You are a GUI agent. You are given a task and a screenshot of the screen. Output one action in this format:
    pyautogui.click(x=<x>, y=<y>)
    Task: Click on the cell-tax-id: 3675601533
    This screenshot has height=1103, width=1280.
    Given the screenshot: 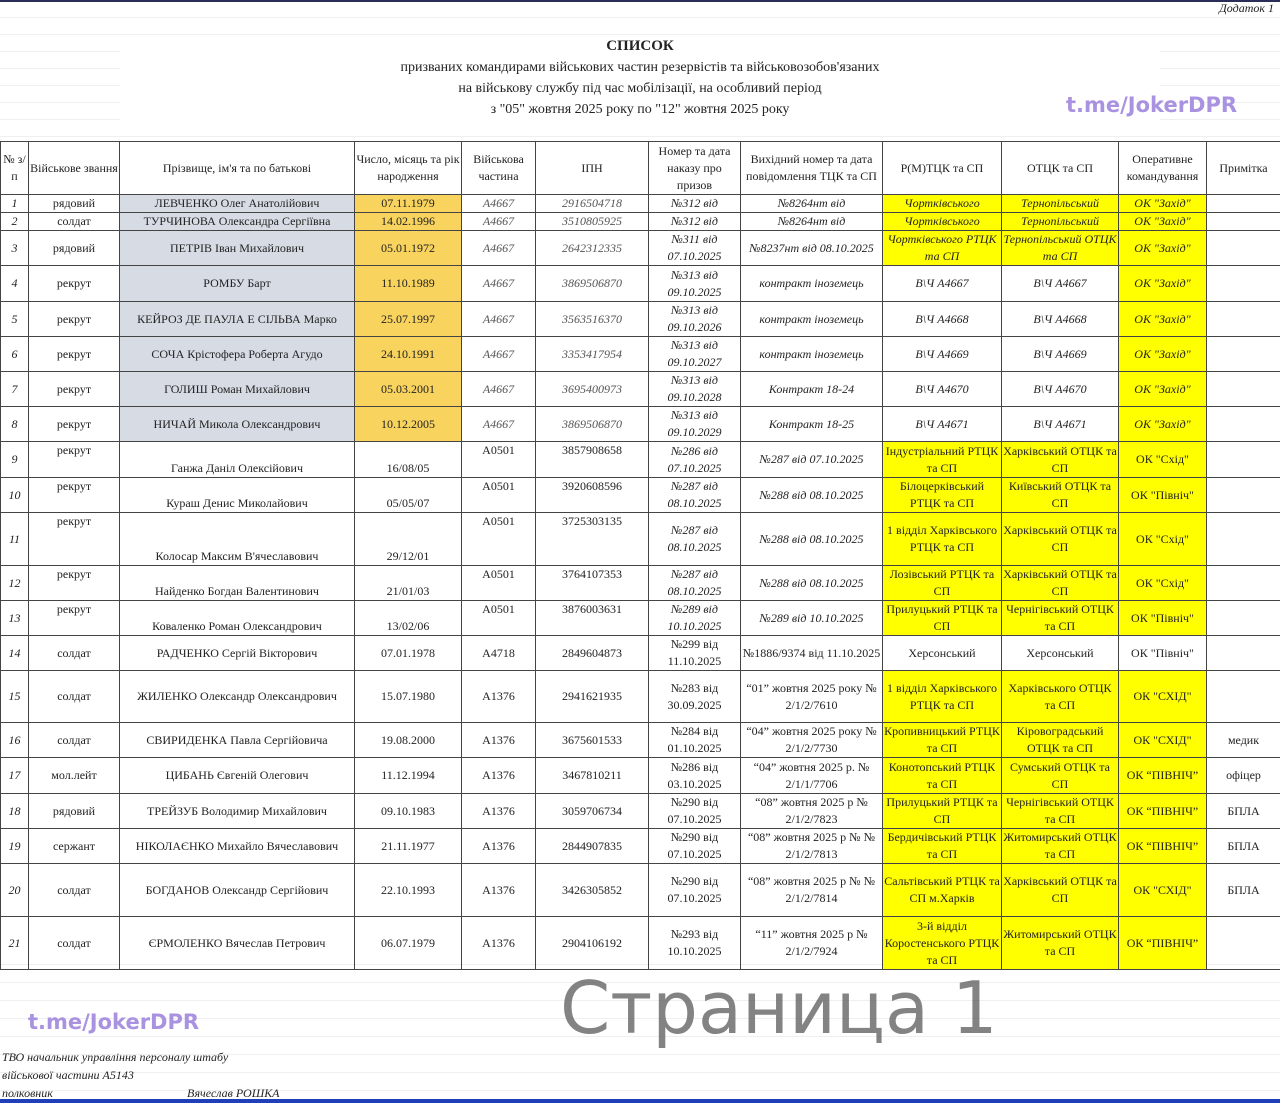 What is the action you would take?
    pyautogui.click(x=592, y=740)
    